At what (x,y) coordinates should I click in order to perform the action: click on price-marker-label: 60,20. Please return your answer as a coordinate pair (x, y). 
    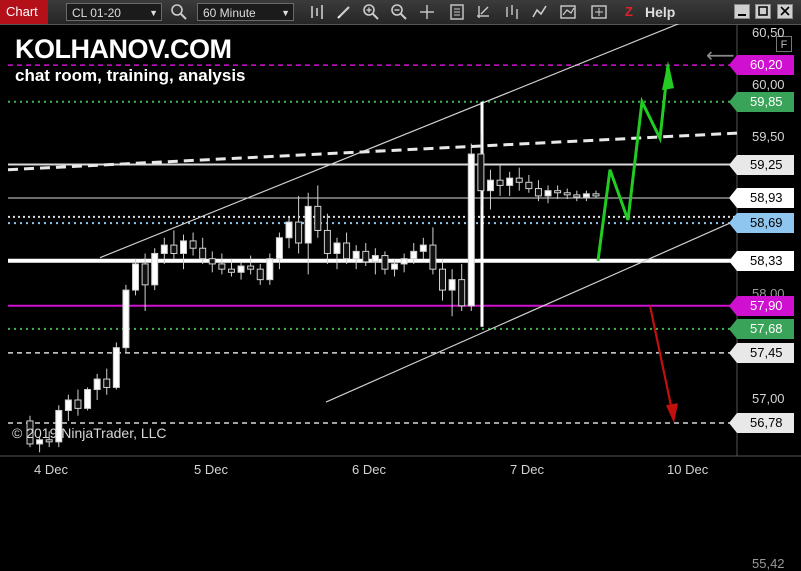
    Looking at the image, I should click on (761, 65).